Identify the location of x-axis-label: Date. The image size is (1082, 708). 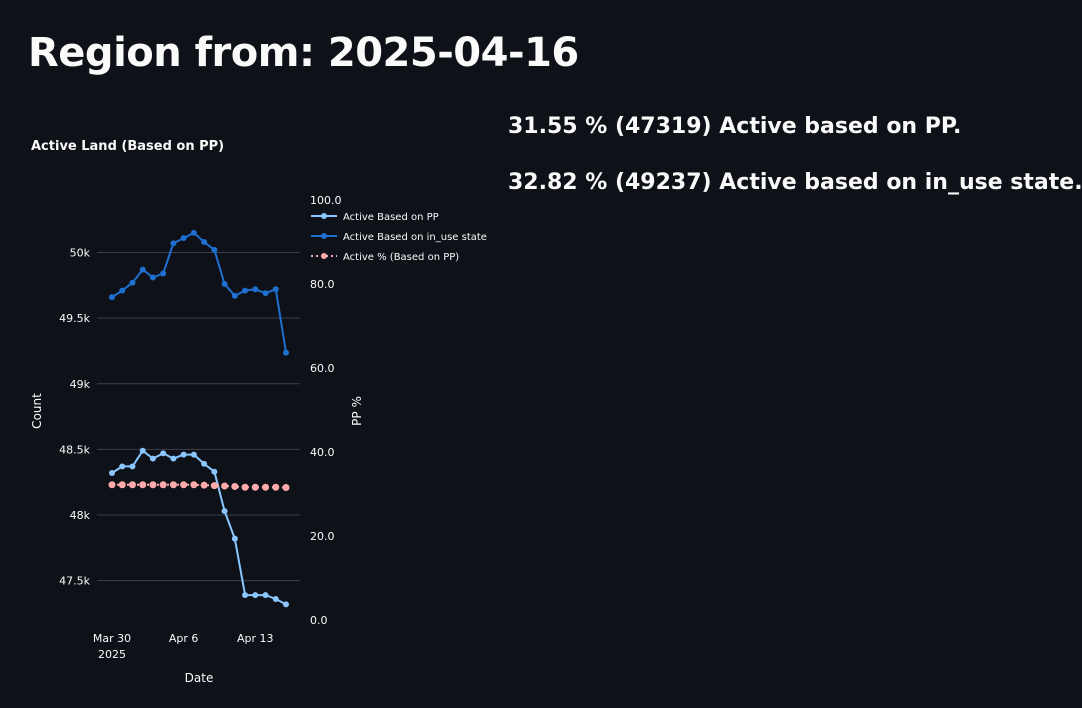
(199, 678).